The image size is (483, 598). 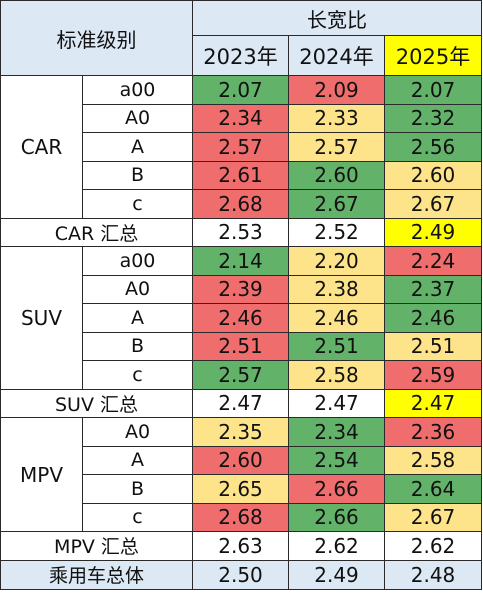 What do you see at coordinates (240, 432) in the screenshot?
I see `value-cell-2023: 2.35` at bounding box center [240, 432].